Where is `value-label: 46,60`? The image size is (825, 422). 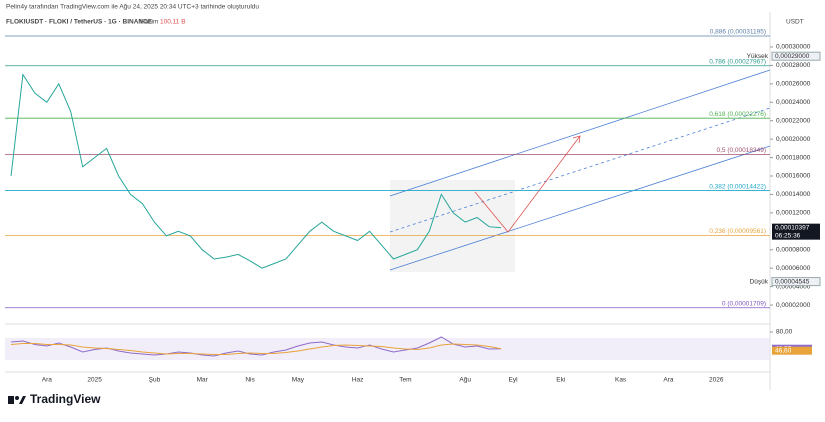
value-label: 46,60 is located at coordinates (783, 350).